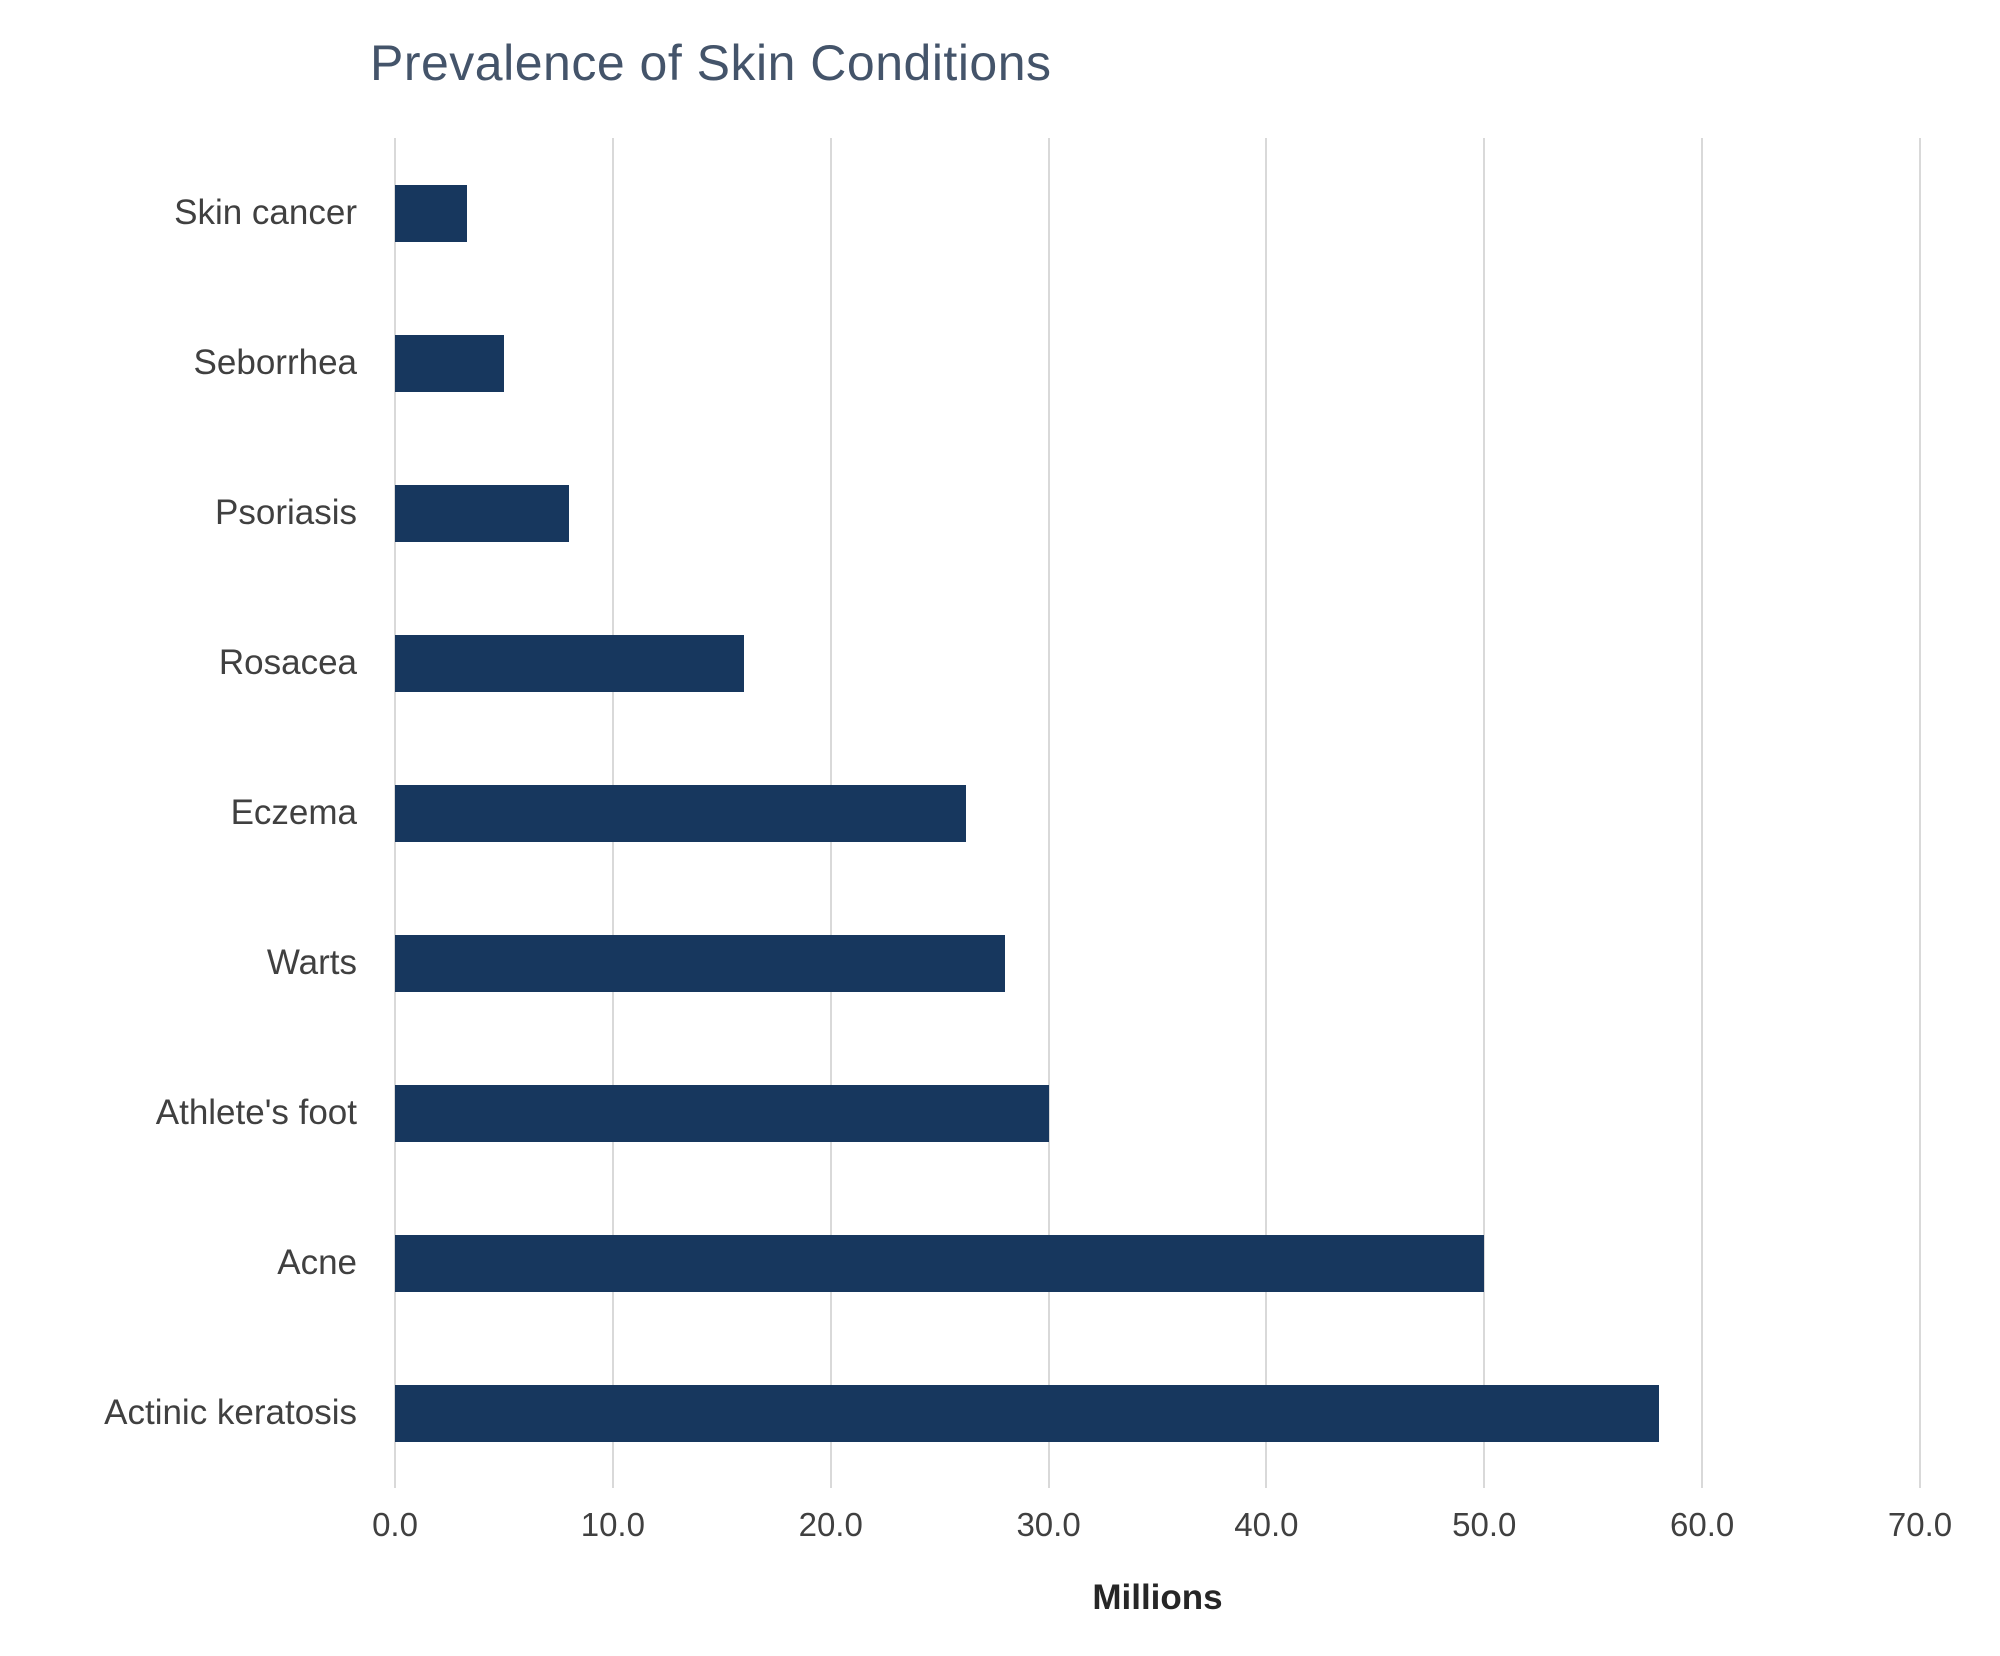 The image size is (2000, 1656). I want to click on x-tick-label: 60.0, so click(1702, 1524).